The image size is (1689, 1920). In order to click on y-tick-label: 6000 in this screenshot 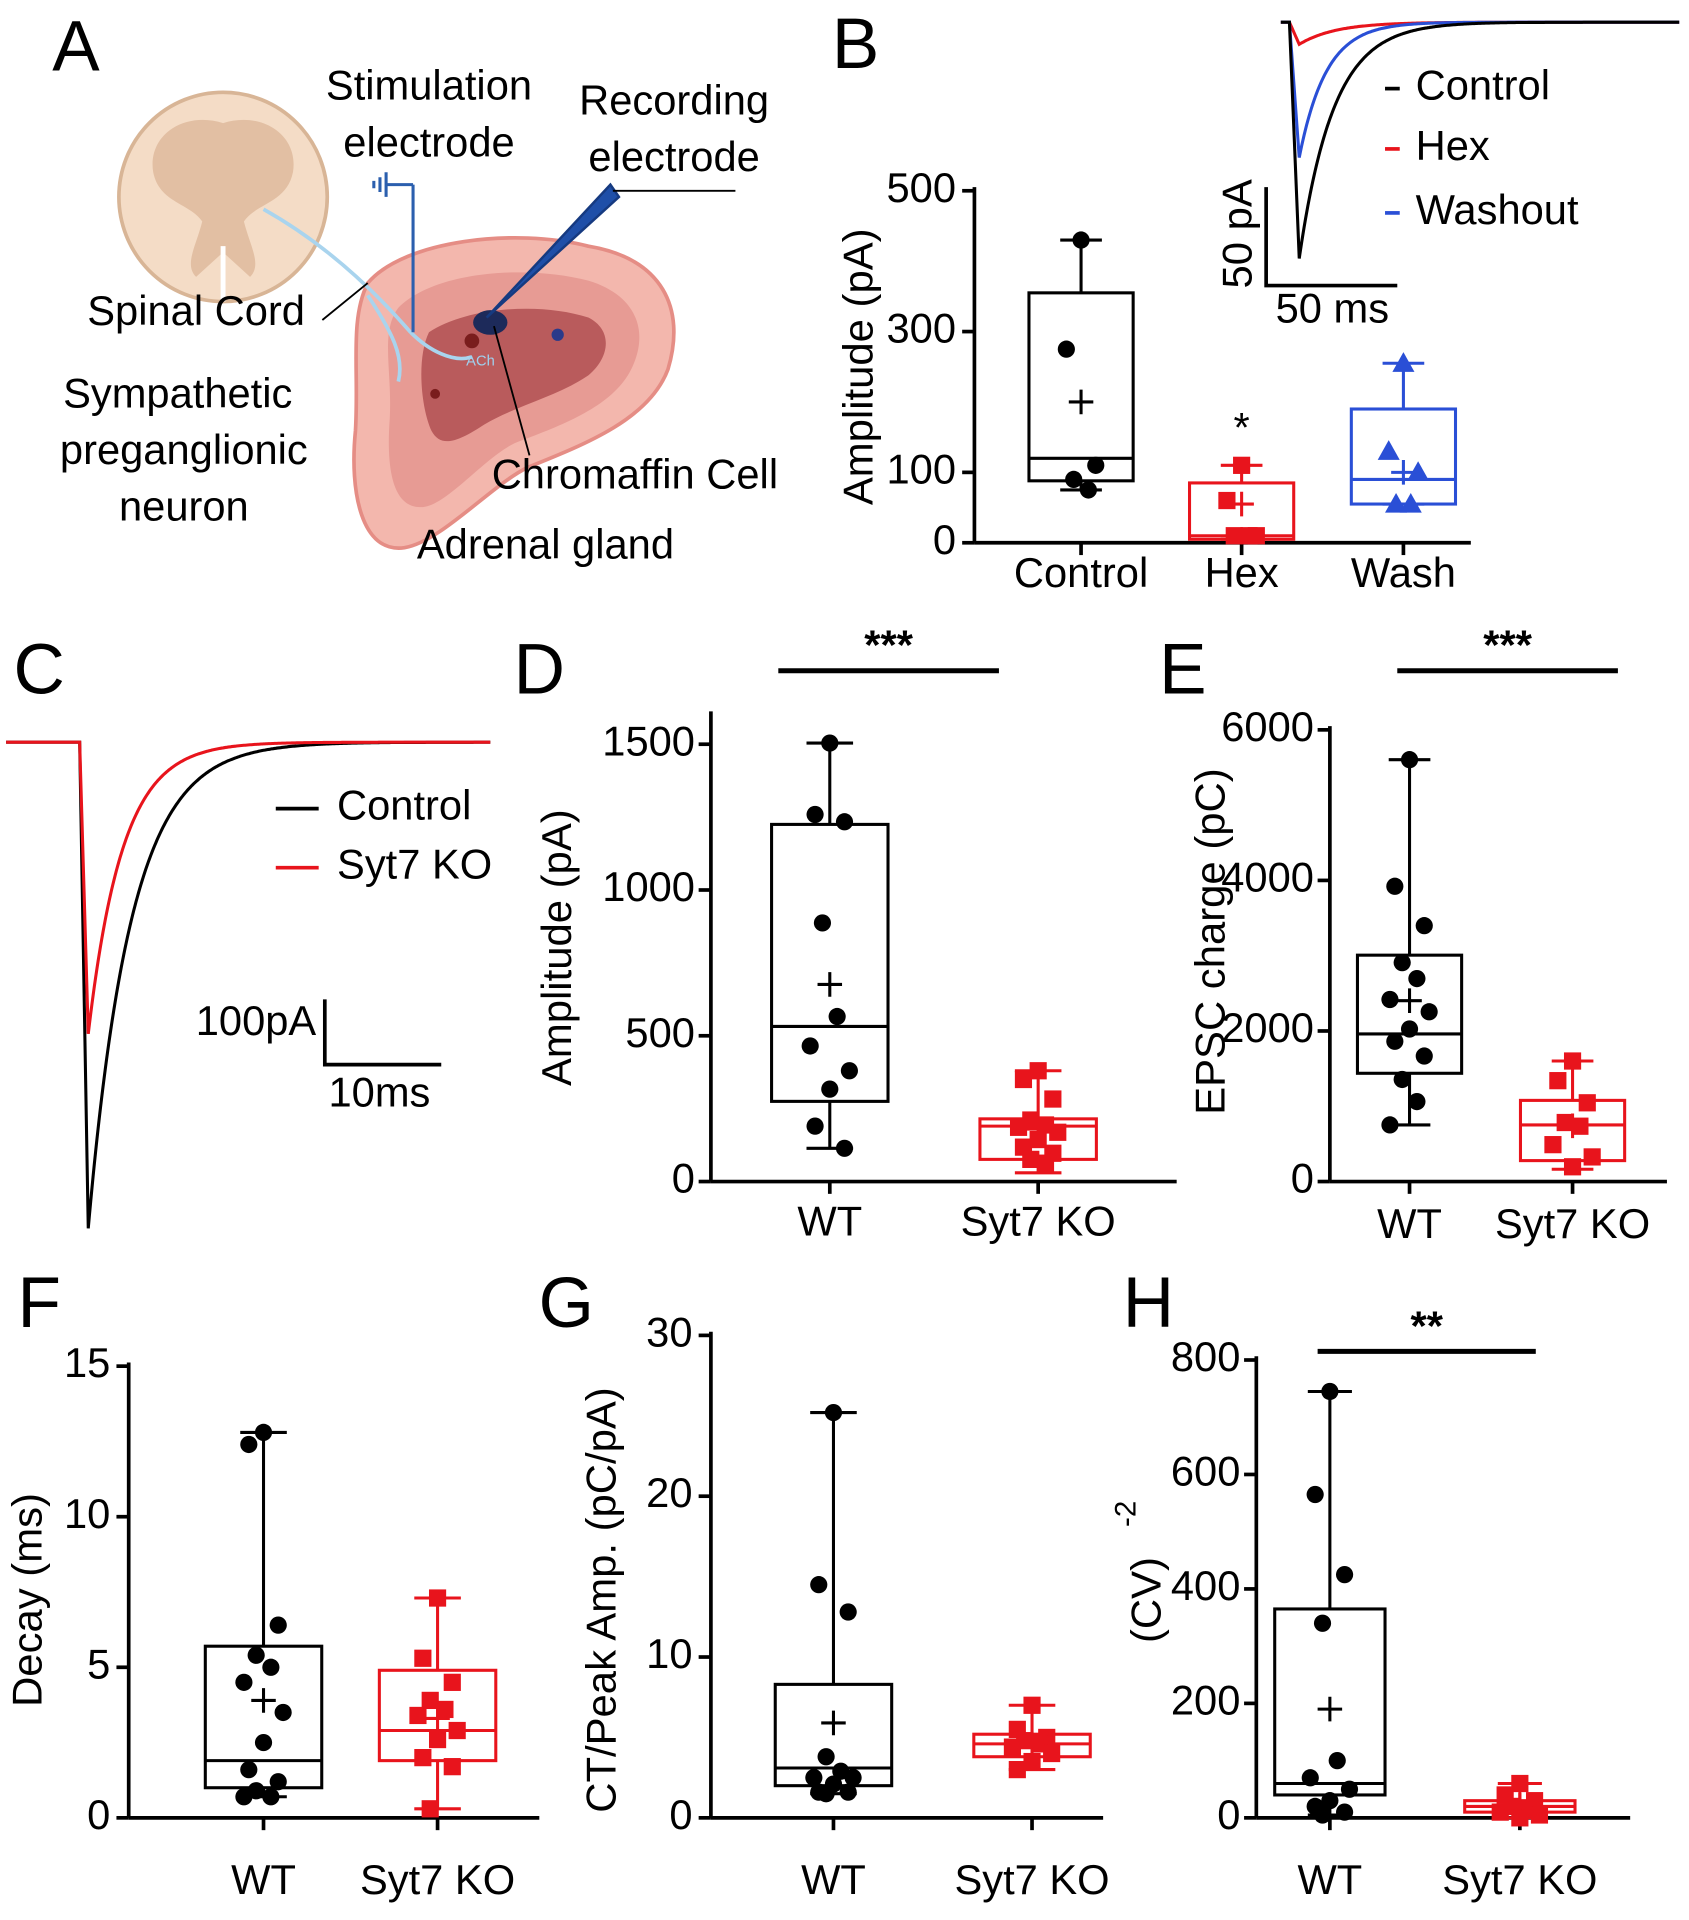, I will do `click(1267, 726)`.